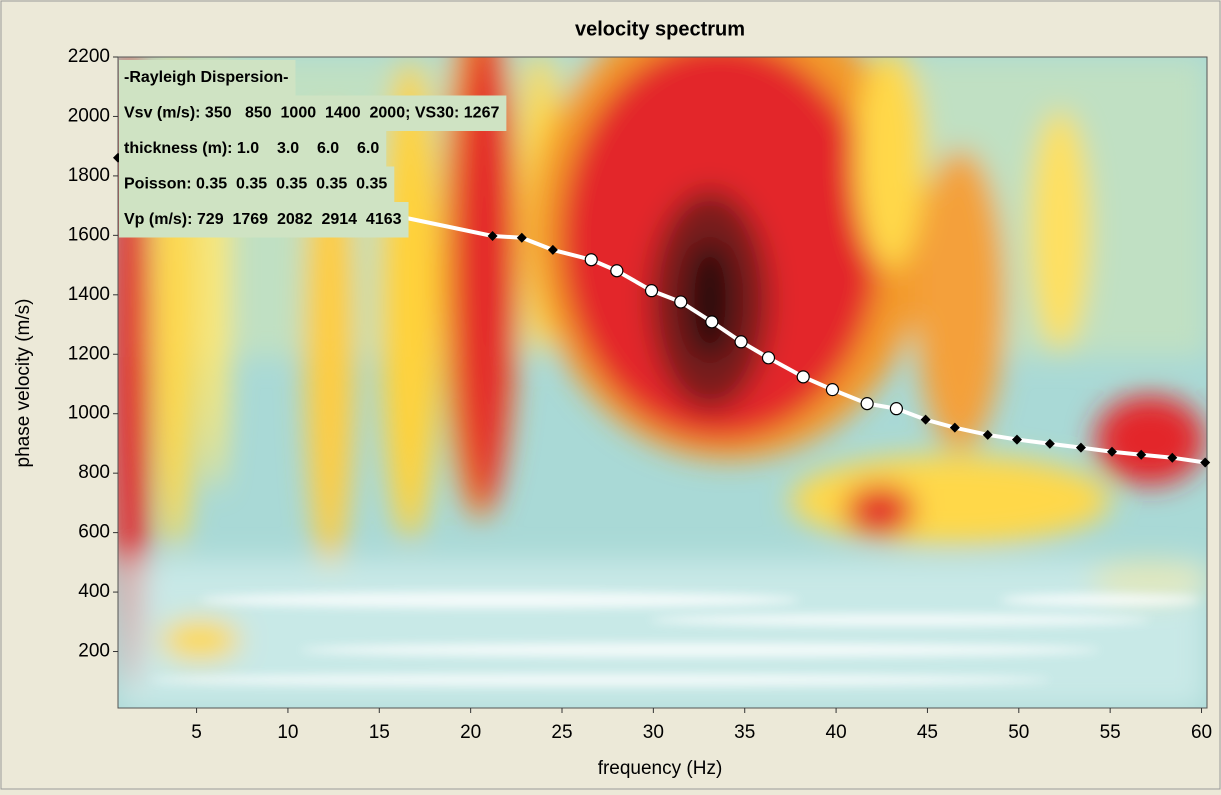 The width and height of the screenshot is (1221, 795). What do you see at coordinates (89, 234) in the screenshot?
I see `y-tick-label: 1600` at bounding box center [89, 234].